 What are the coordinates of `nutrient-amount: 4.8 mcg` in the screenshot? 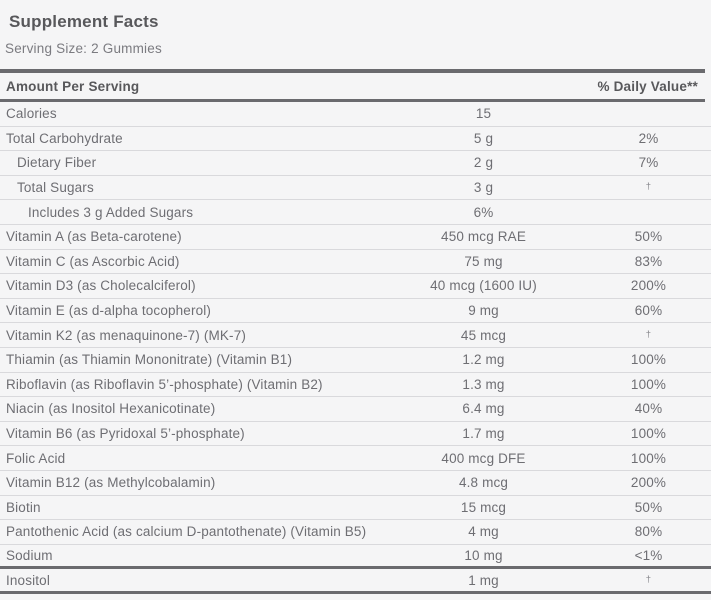 It's located at (483, 483).